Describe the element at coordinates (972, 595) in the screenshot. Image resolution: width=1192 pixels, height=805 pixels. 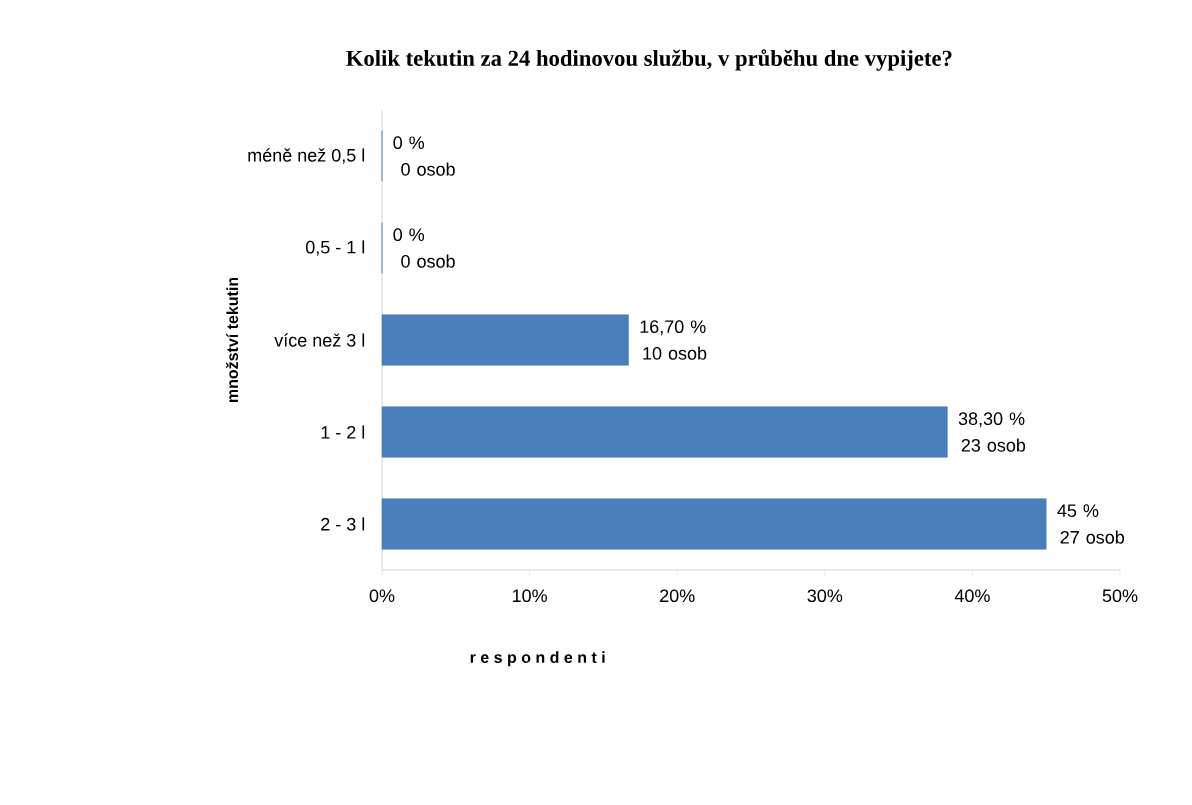
I see `x-tick-label: 40%` at that location.